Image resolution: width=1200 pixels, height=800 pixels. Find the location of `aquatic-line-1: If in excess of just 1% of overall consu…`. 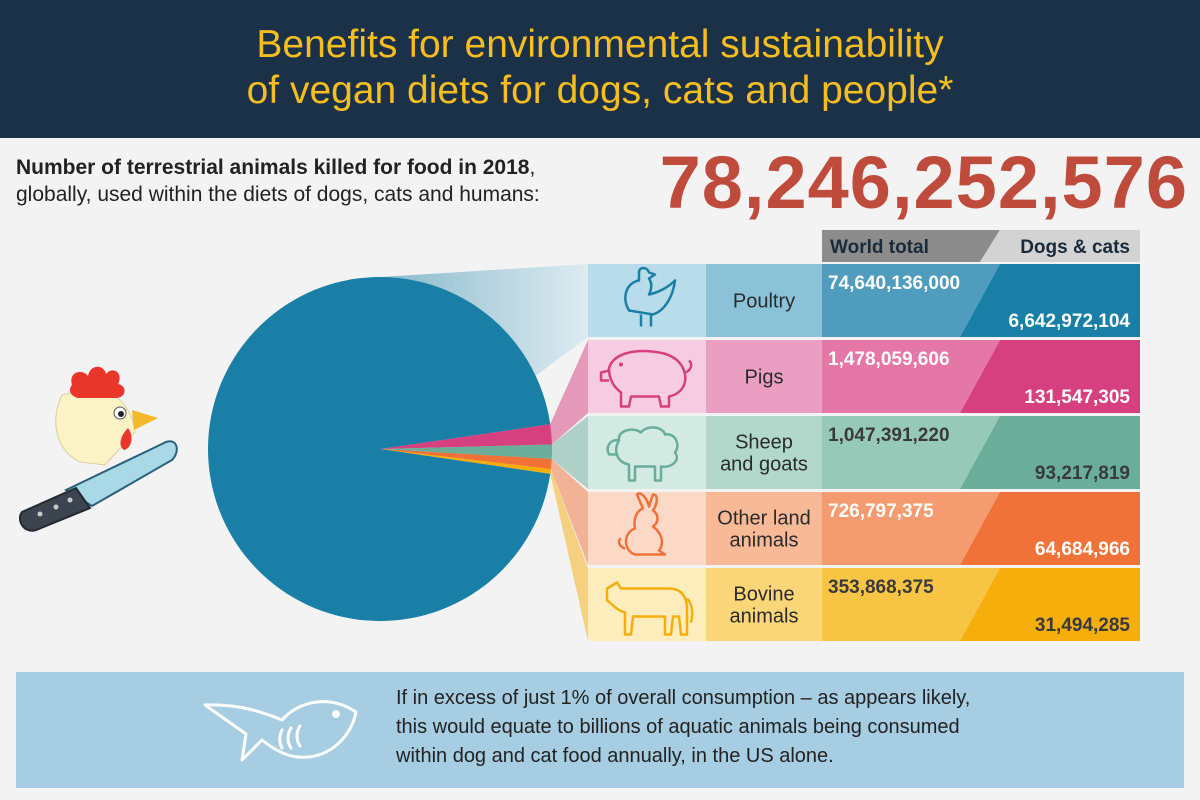

aquatic-line-1: If in excess of just 1% of overall consu… is located at coordinates (683, 698).